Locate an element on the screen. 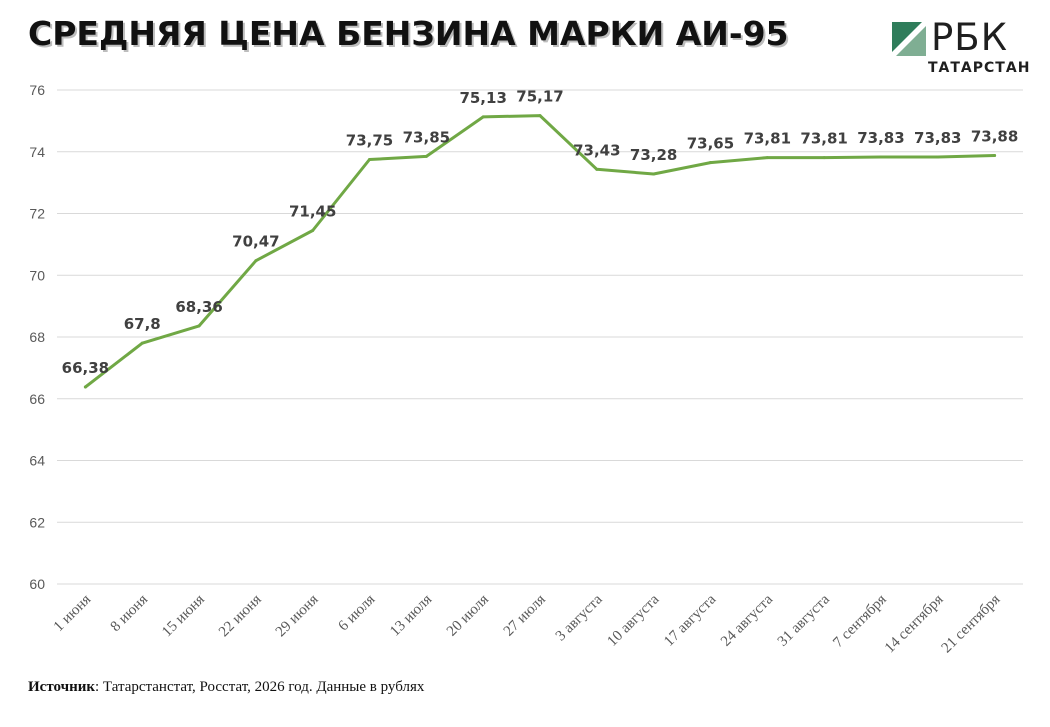 The width and height of the screenshot is (1050, 727). y-tick-label: 68 is located at coordinates (37, 337).